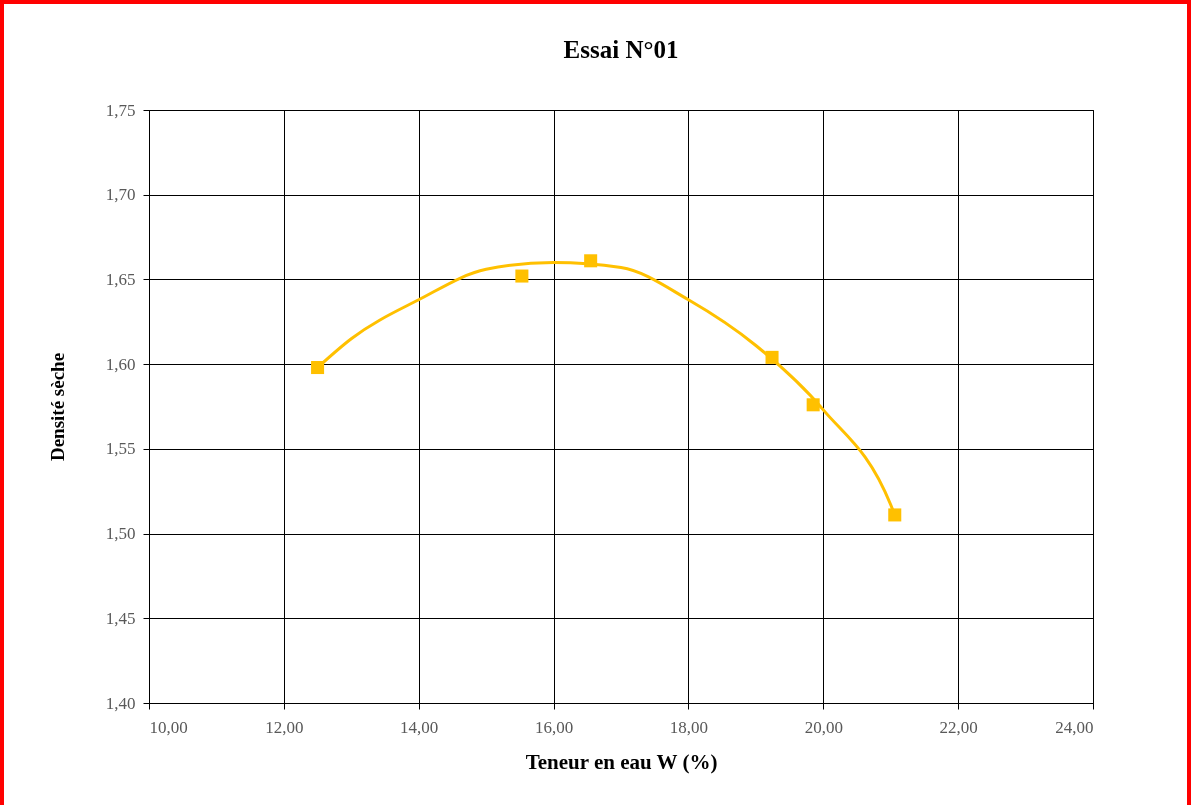 This screenshot has width=1191, height=809. I want to click on x-tick-label: 24,00, so click(1074, 727).